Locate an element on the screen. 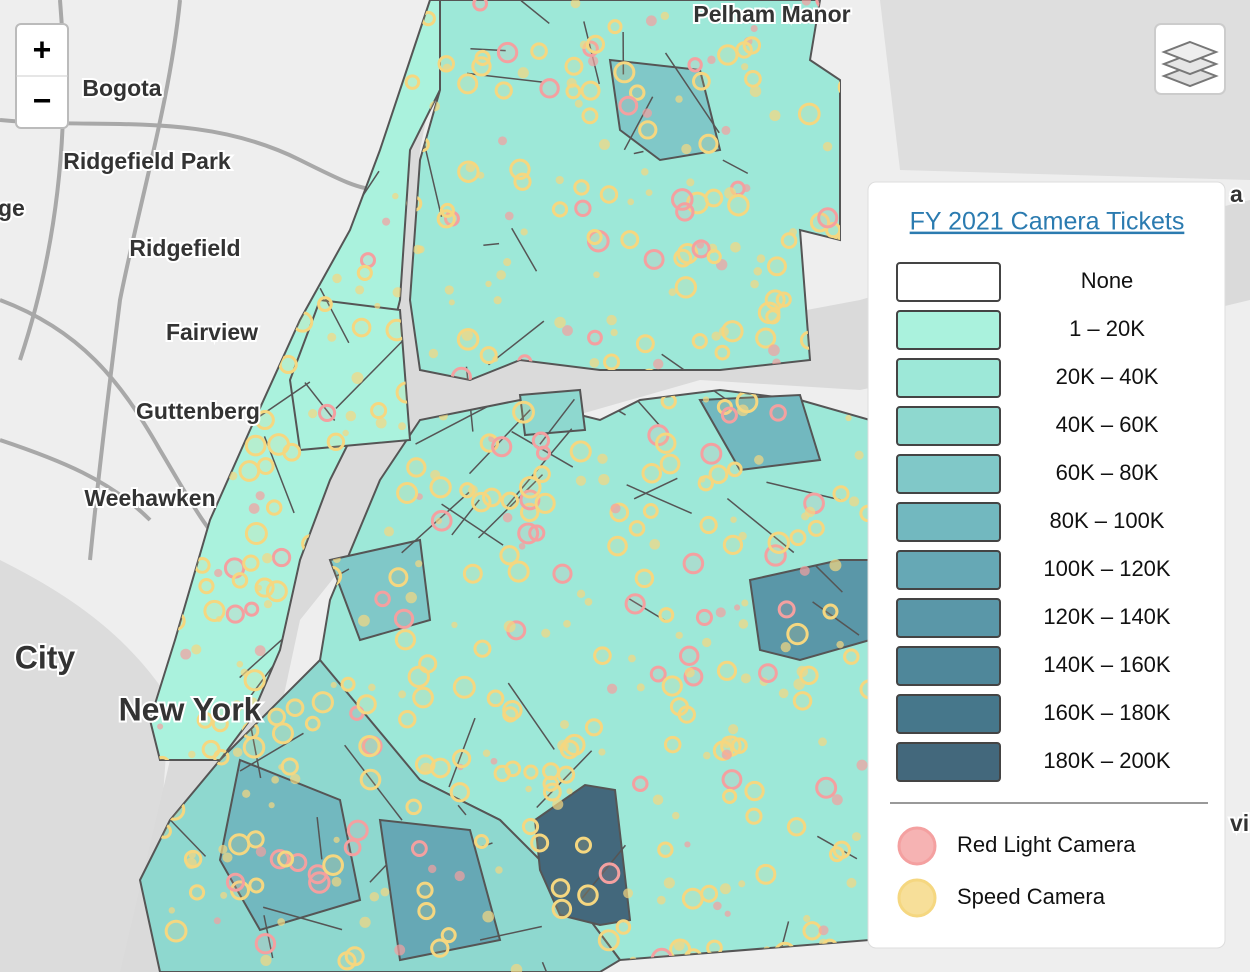 The height and width of the screenshot is (972, 1250). zoom-in-button: + is located at coordinates (42, 49).